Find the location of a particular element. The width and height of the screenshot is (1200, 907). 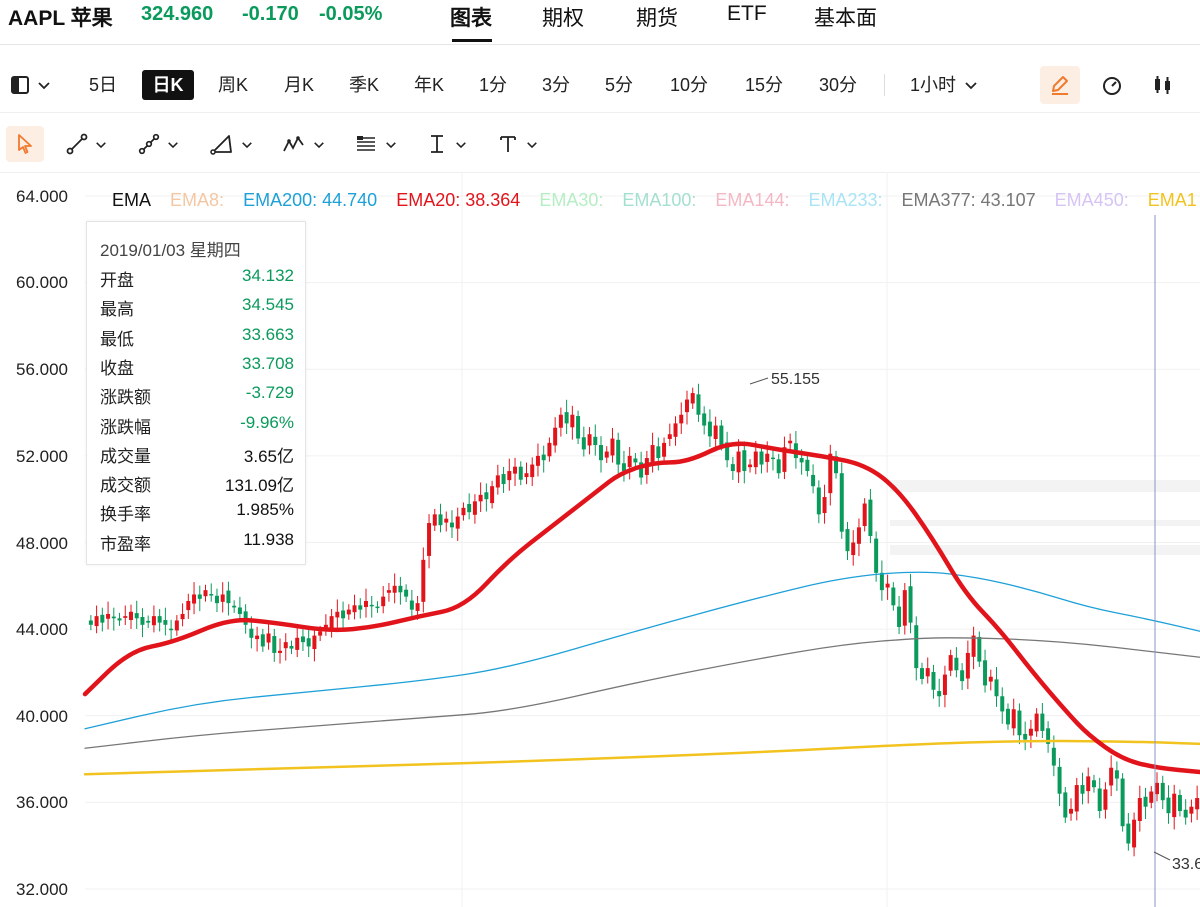

tab-futures: 期货 is located at coordinates (657, 18).